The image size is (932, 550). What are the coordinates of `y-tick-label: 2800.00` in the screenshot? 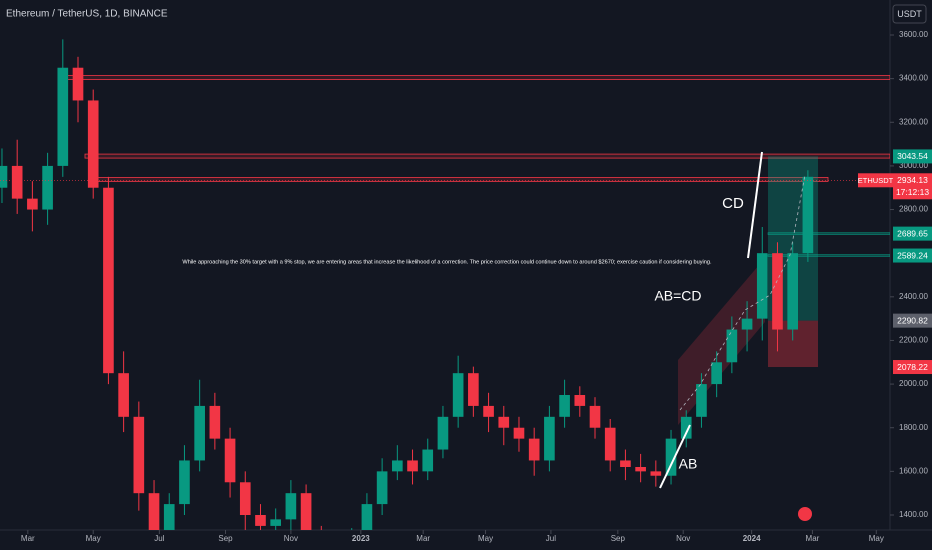 It's located at (913, 209).